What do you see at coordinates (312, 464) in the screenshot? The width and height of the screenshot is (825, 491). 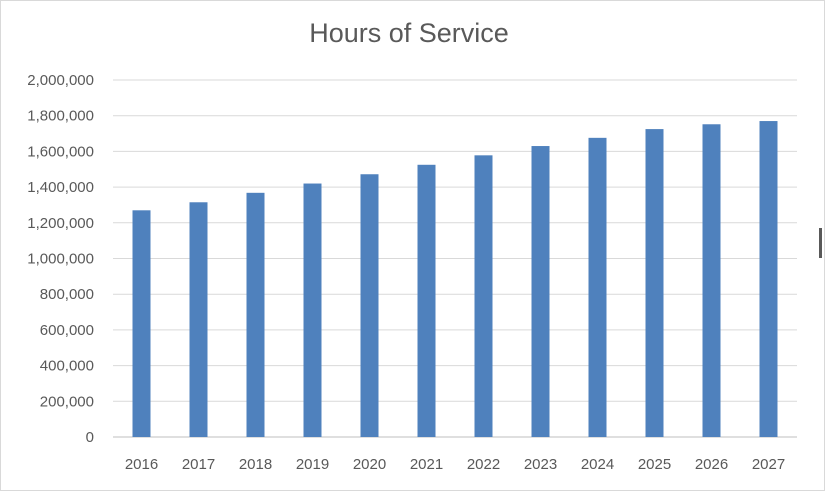 I see `x-tick-label: 2019` at bounding box center [312, 464].